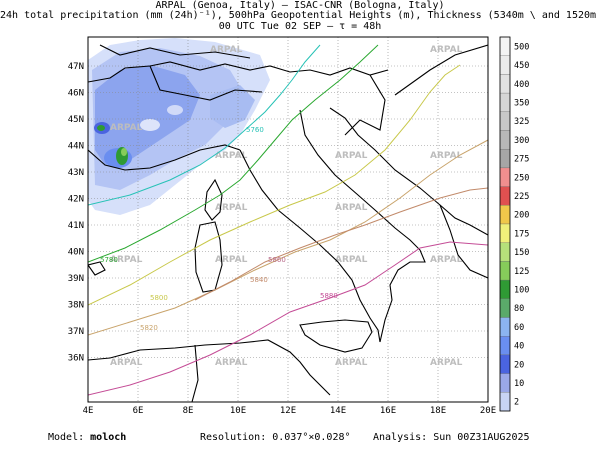  I want to click on contour-label: 5760, so click(255, 130).